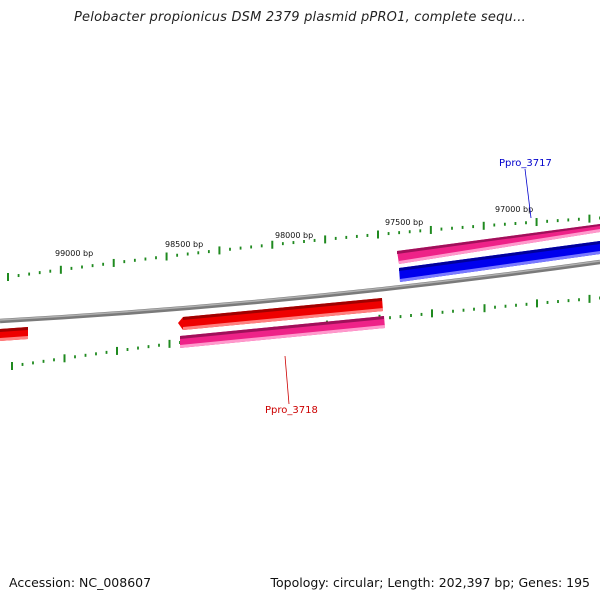 The width and height of the screenshot is (600, 600). I want to click on genome-backbone, so click(300, 291).